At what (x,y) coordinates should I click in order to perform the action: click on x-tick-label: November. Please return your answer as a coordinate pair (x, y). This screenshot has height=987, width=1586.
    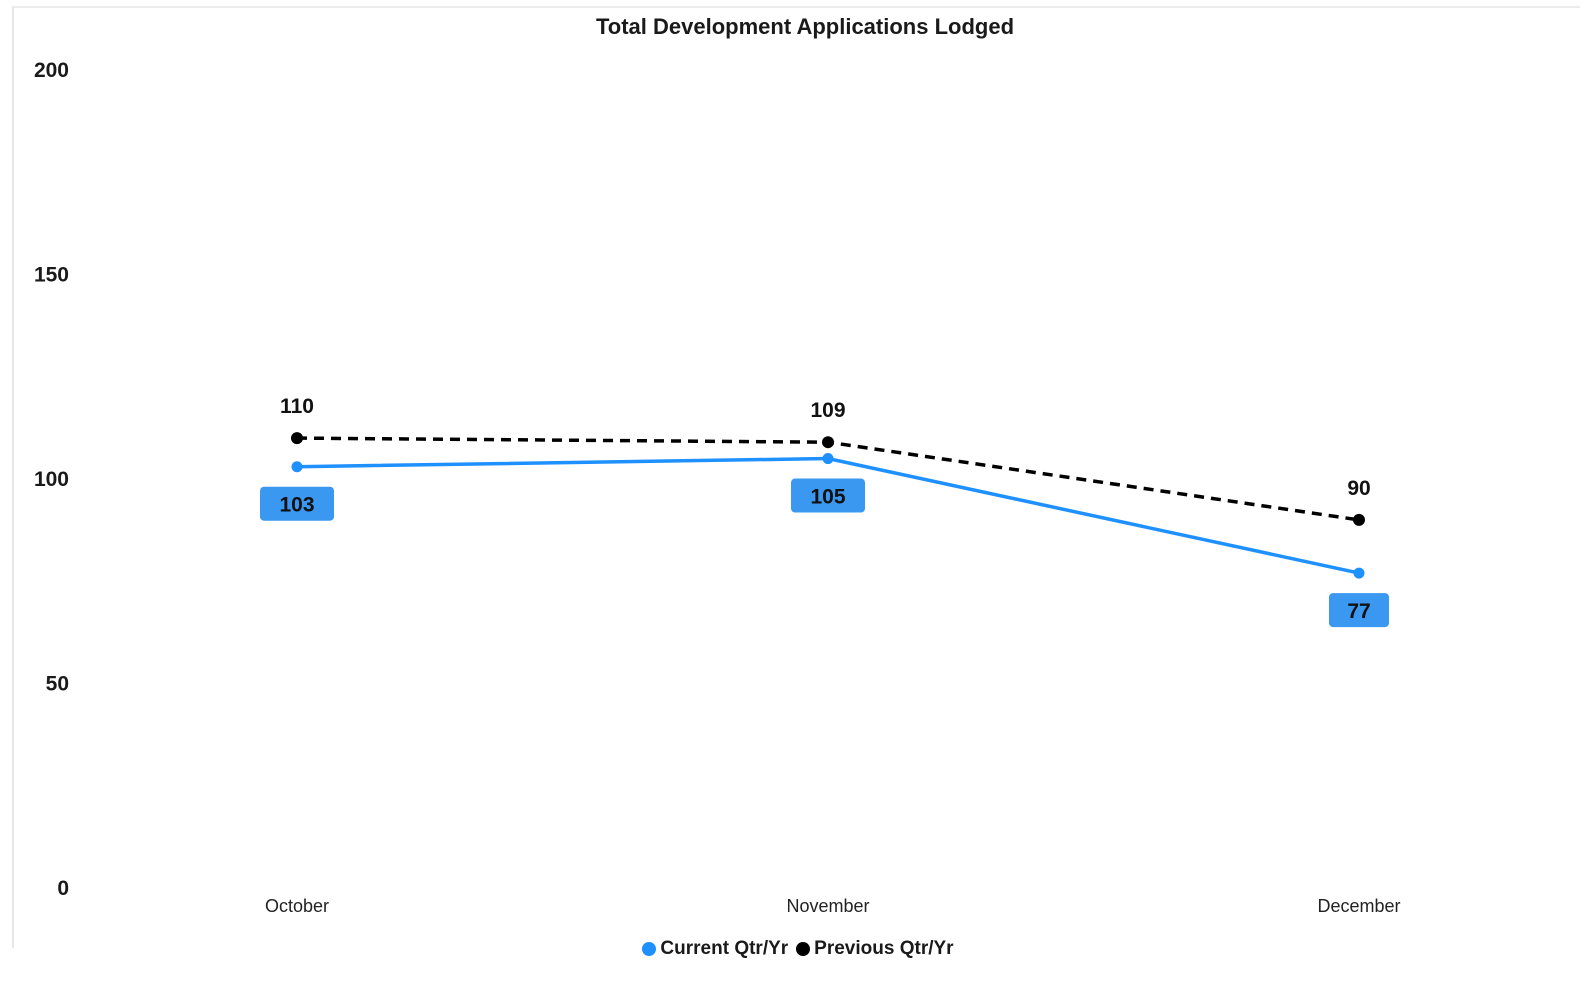
    Looking at the image, I should click on (827, 906).